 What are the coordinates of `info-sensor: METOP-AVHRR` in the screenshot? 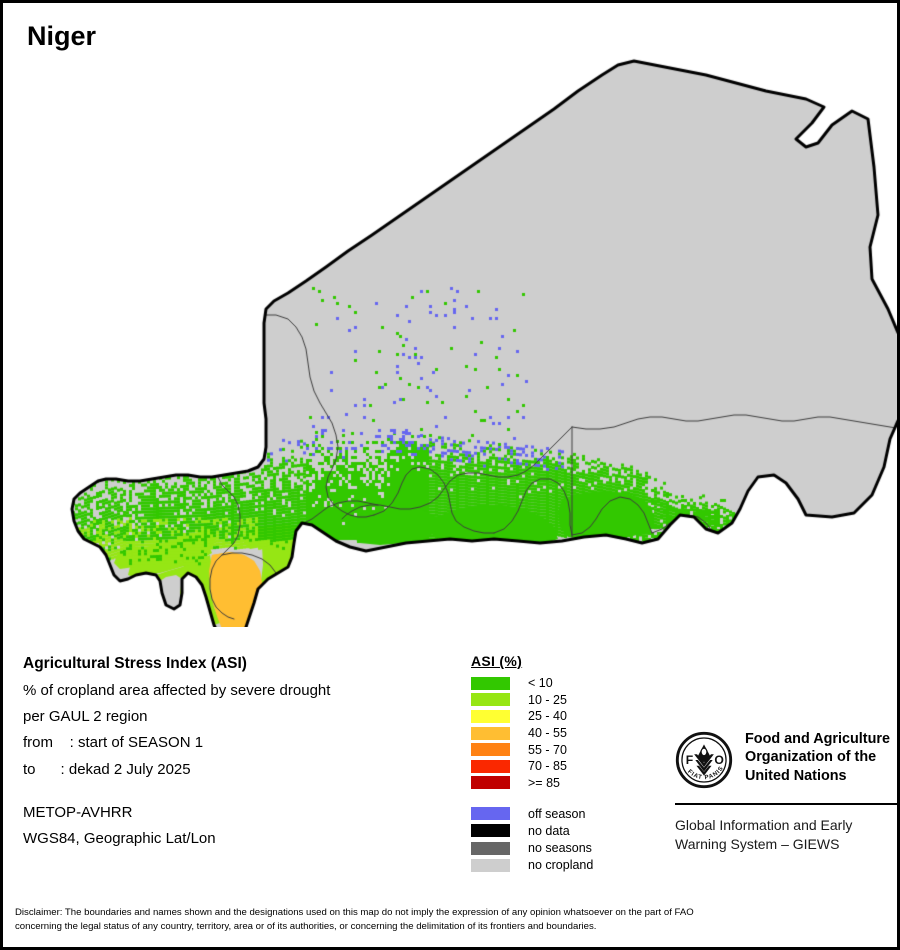 It's located at (78, 812).